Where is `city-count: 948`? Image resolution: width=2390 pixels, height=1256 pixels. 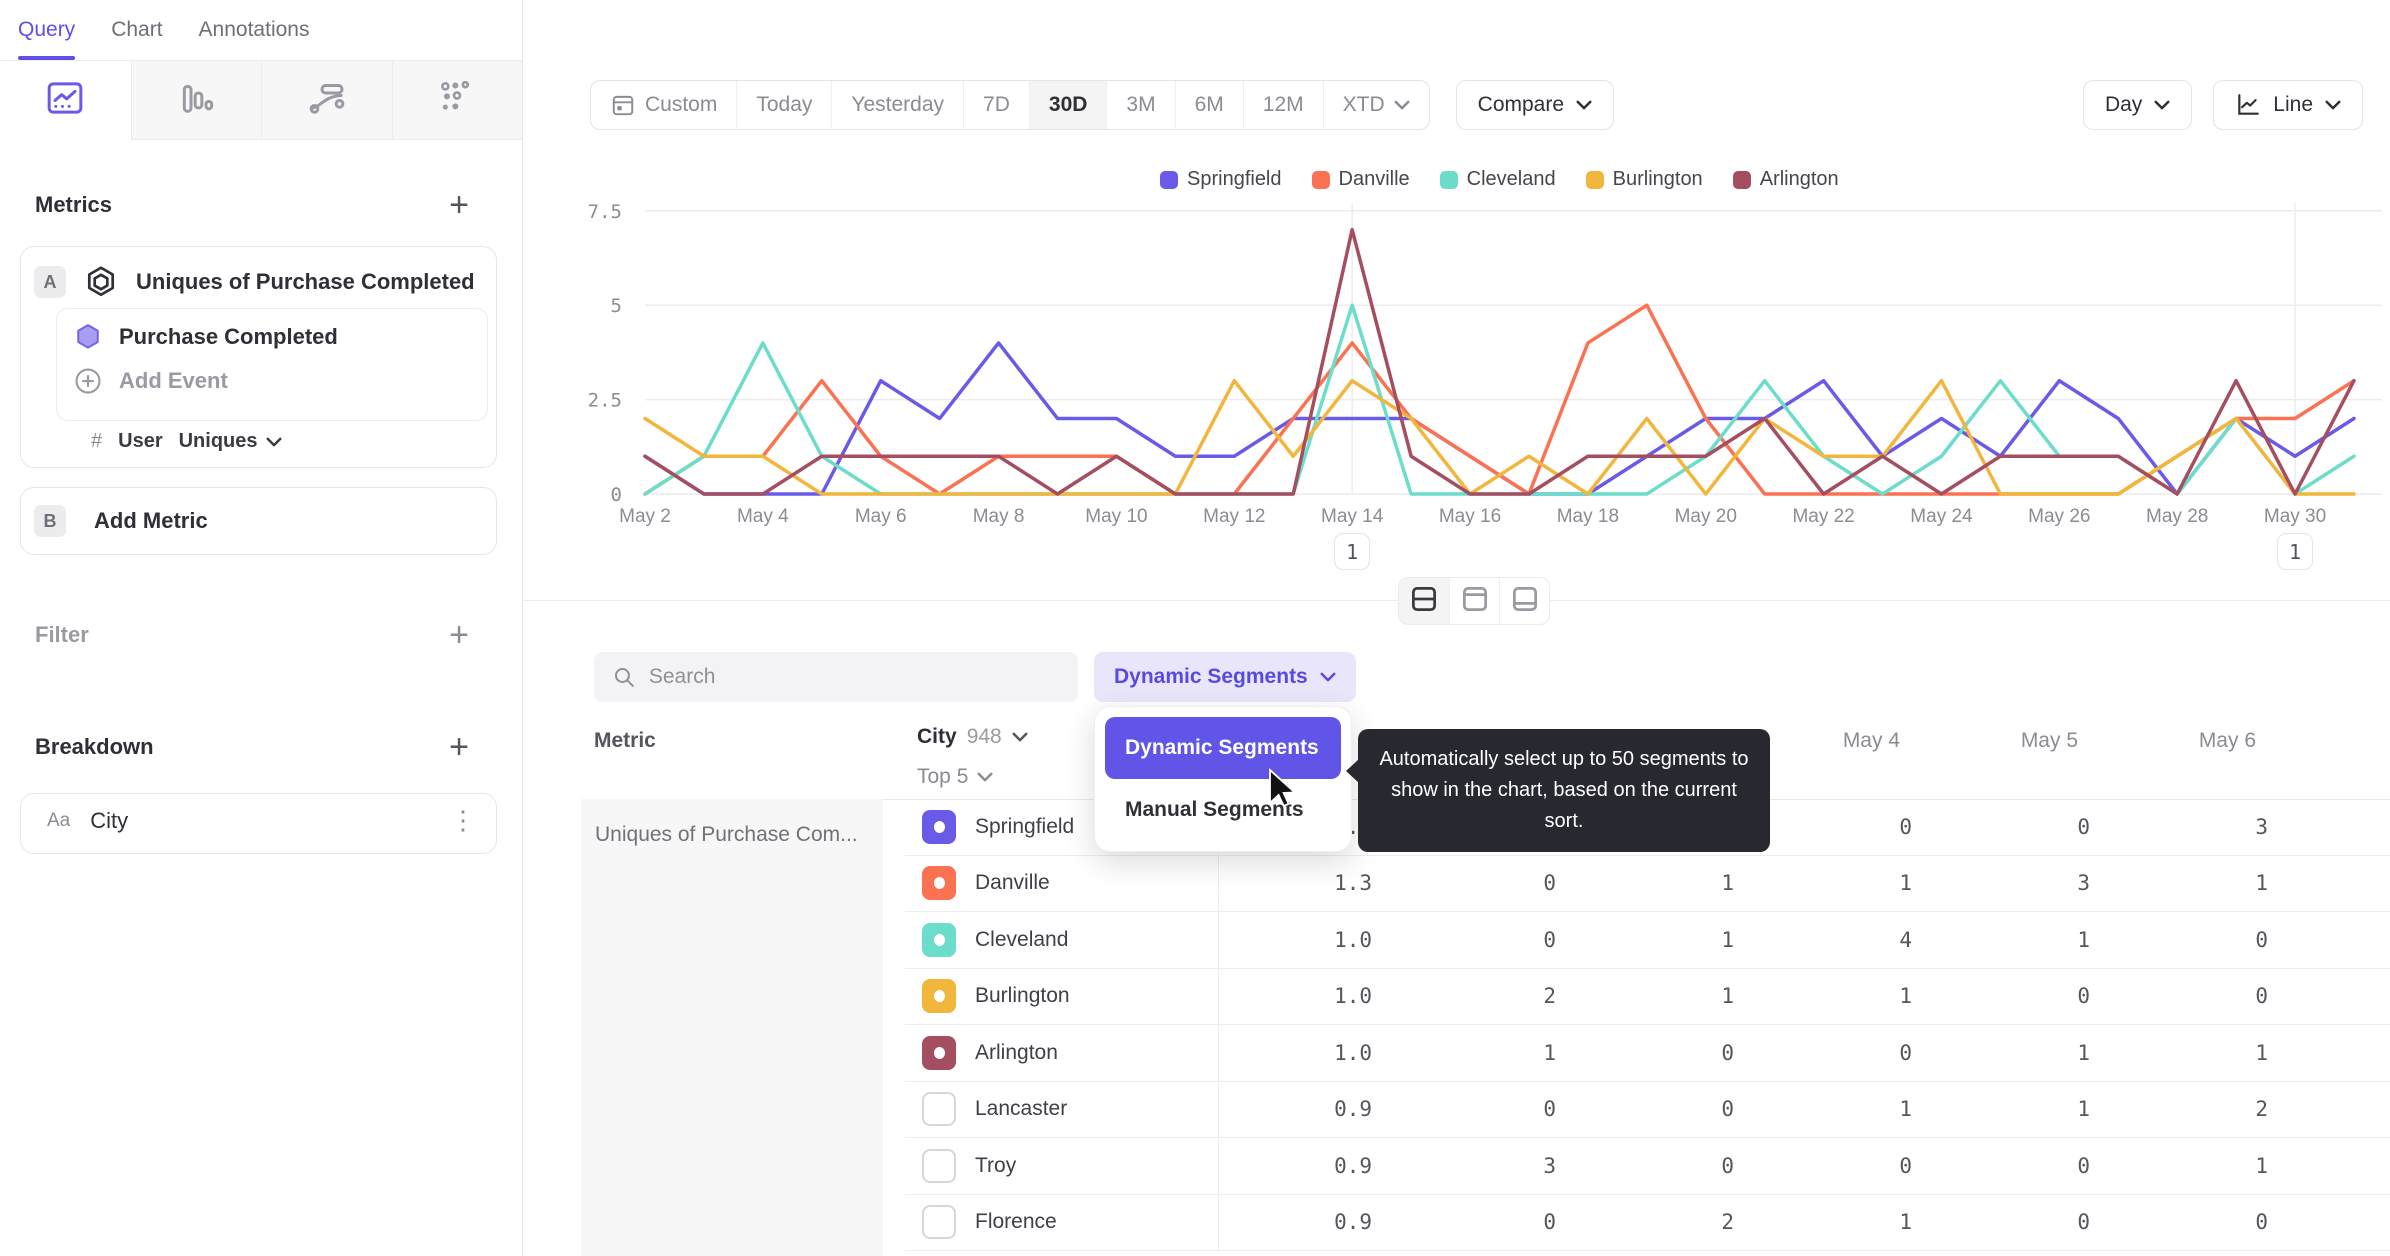 city-count: 948 is located at coordinates (984, 736).